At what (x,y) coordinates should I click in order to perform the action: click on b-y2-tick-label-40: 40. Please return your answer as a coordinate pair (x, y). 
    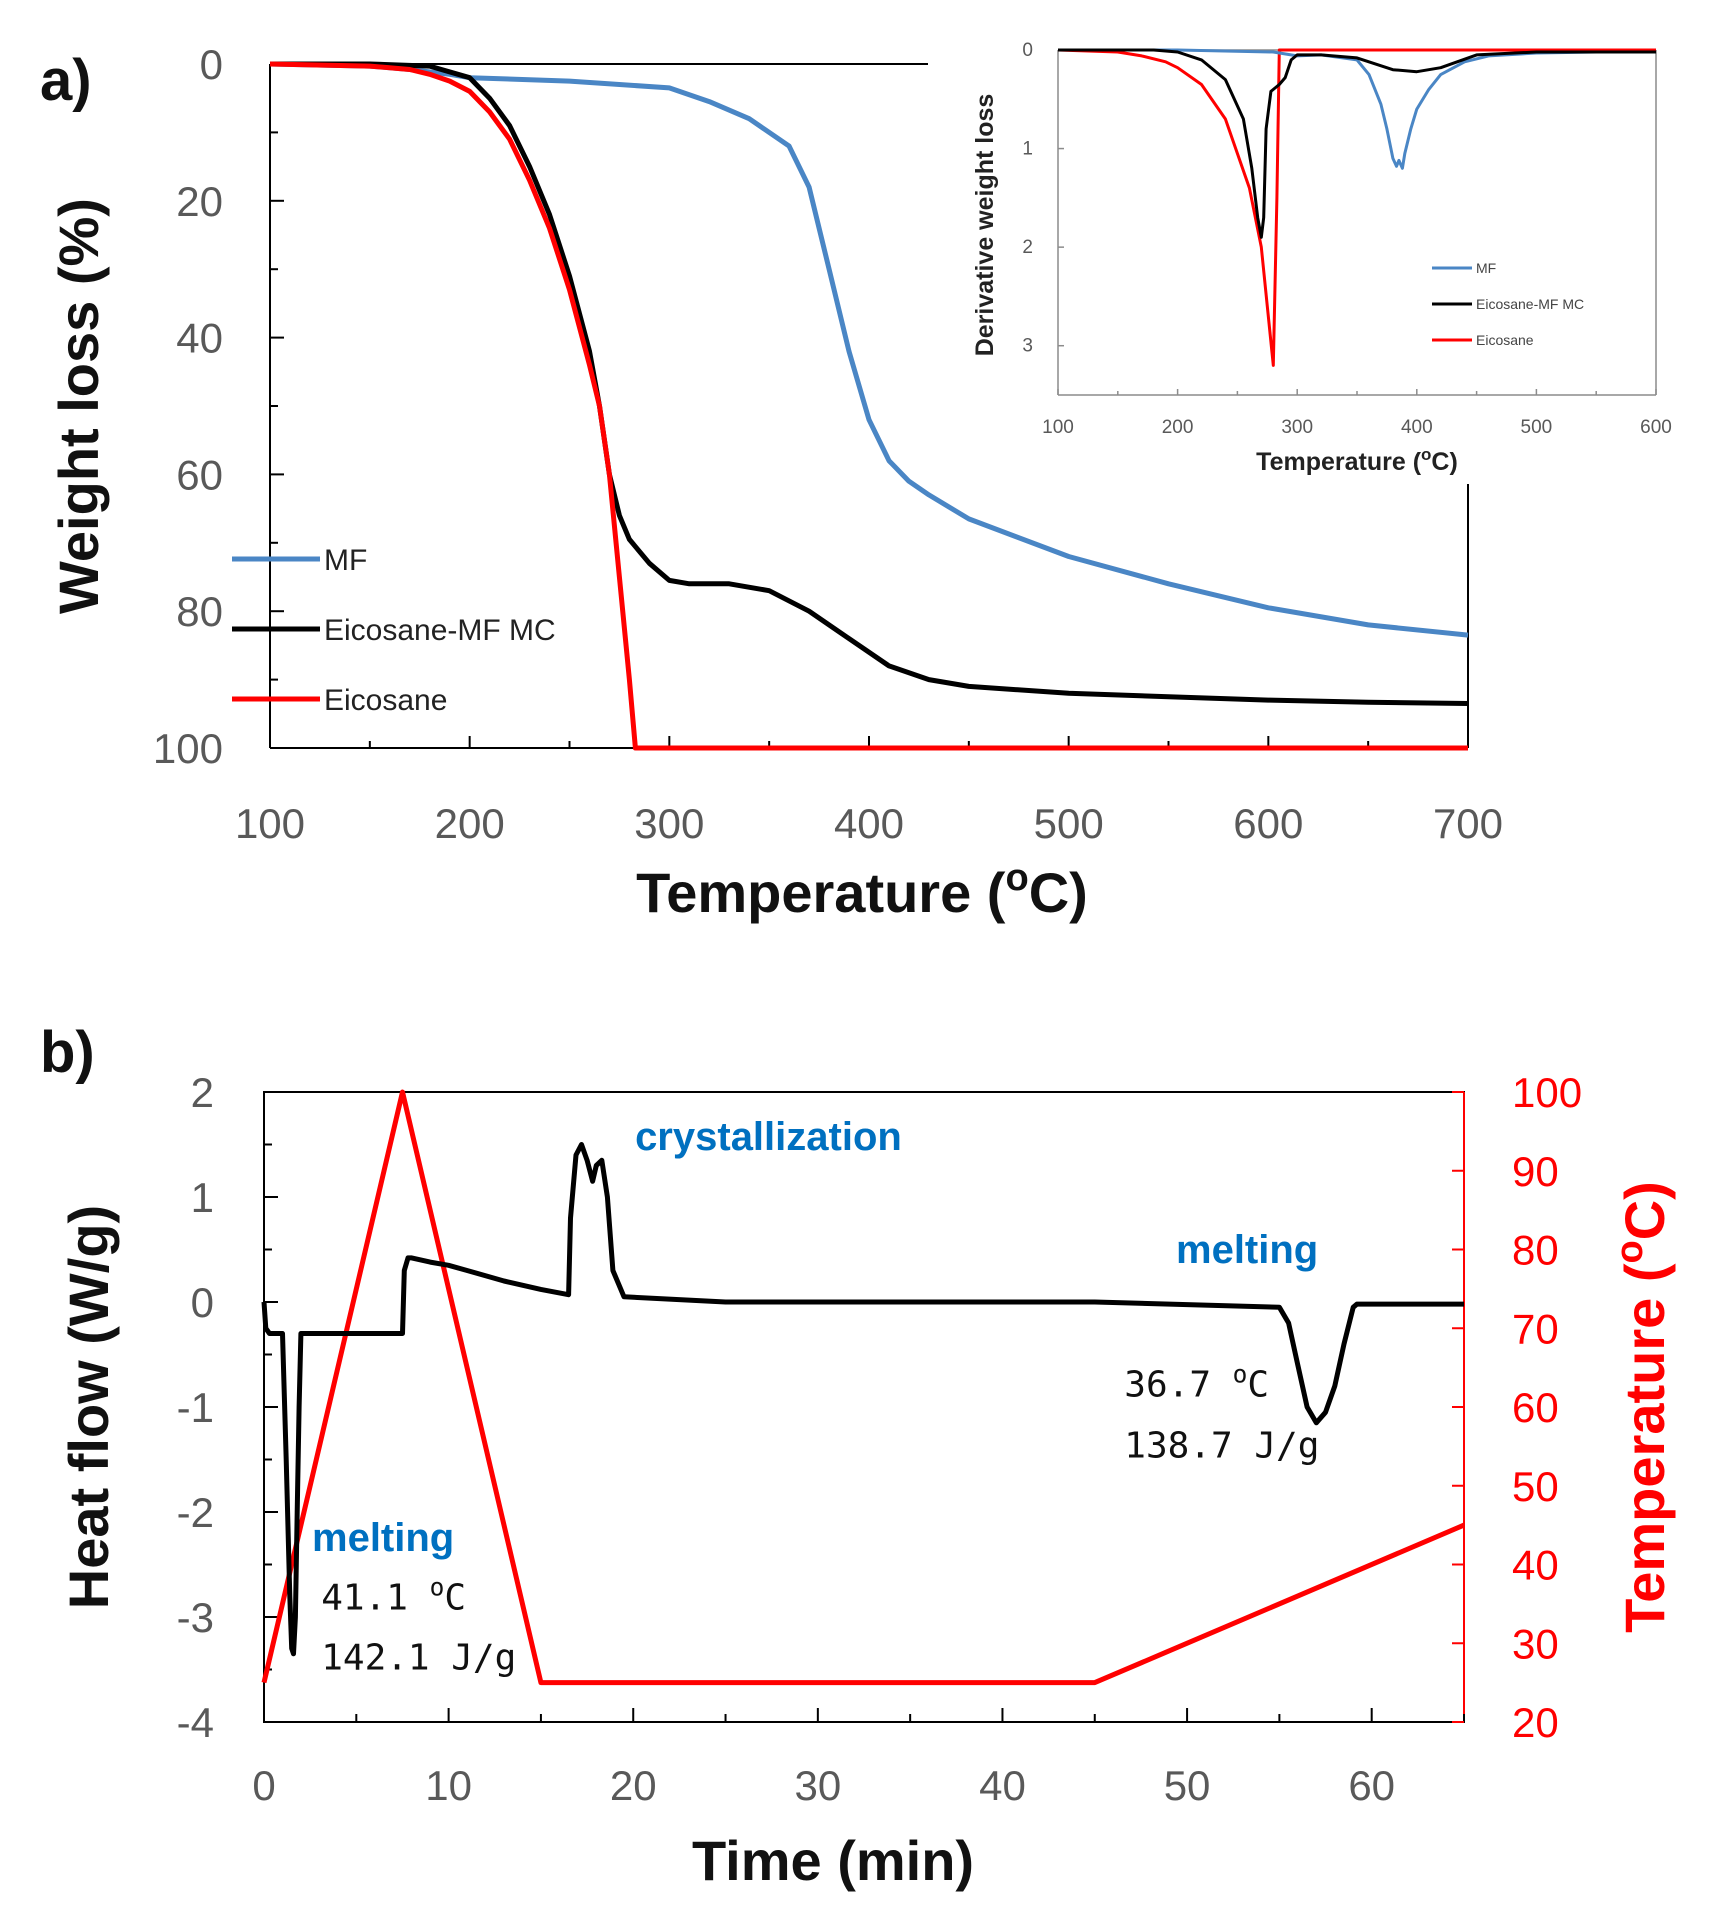
    Looking at the image, I should click on (1535, 1565).